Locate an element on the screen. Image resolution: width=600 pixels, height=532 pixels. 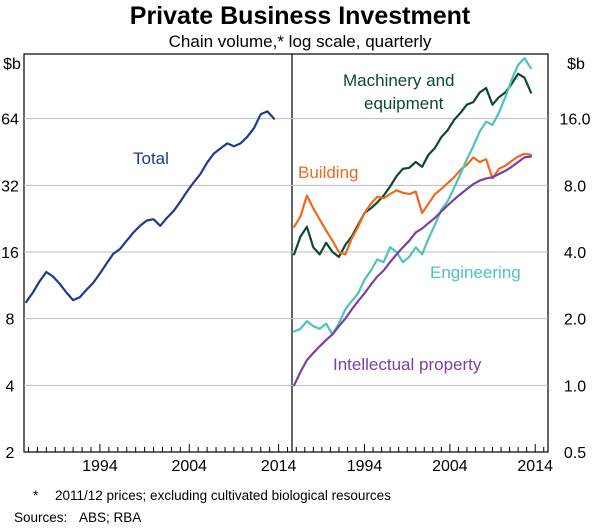
left-y-tick-label: 2 is located at coordinates (10, 453).